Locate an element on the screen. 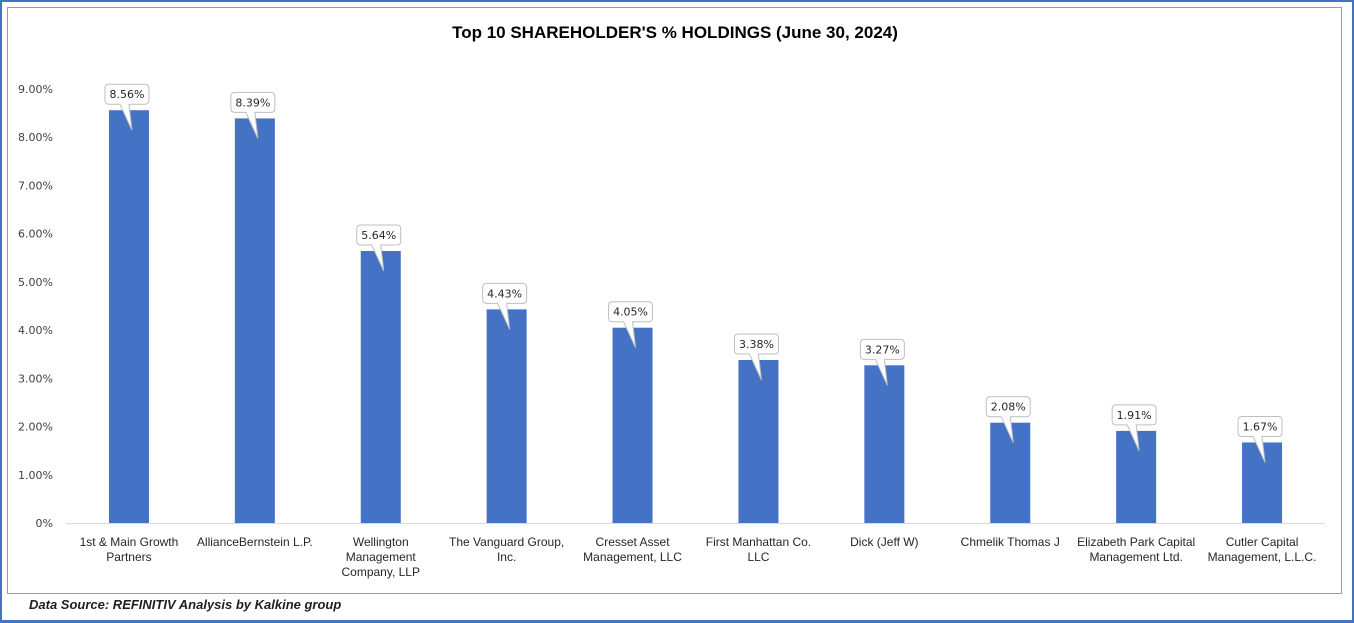 The height and width of the screenshot is (623, 1354). data-label: 1.91% is located at coordinates (1134, 428).